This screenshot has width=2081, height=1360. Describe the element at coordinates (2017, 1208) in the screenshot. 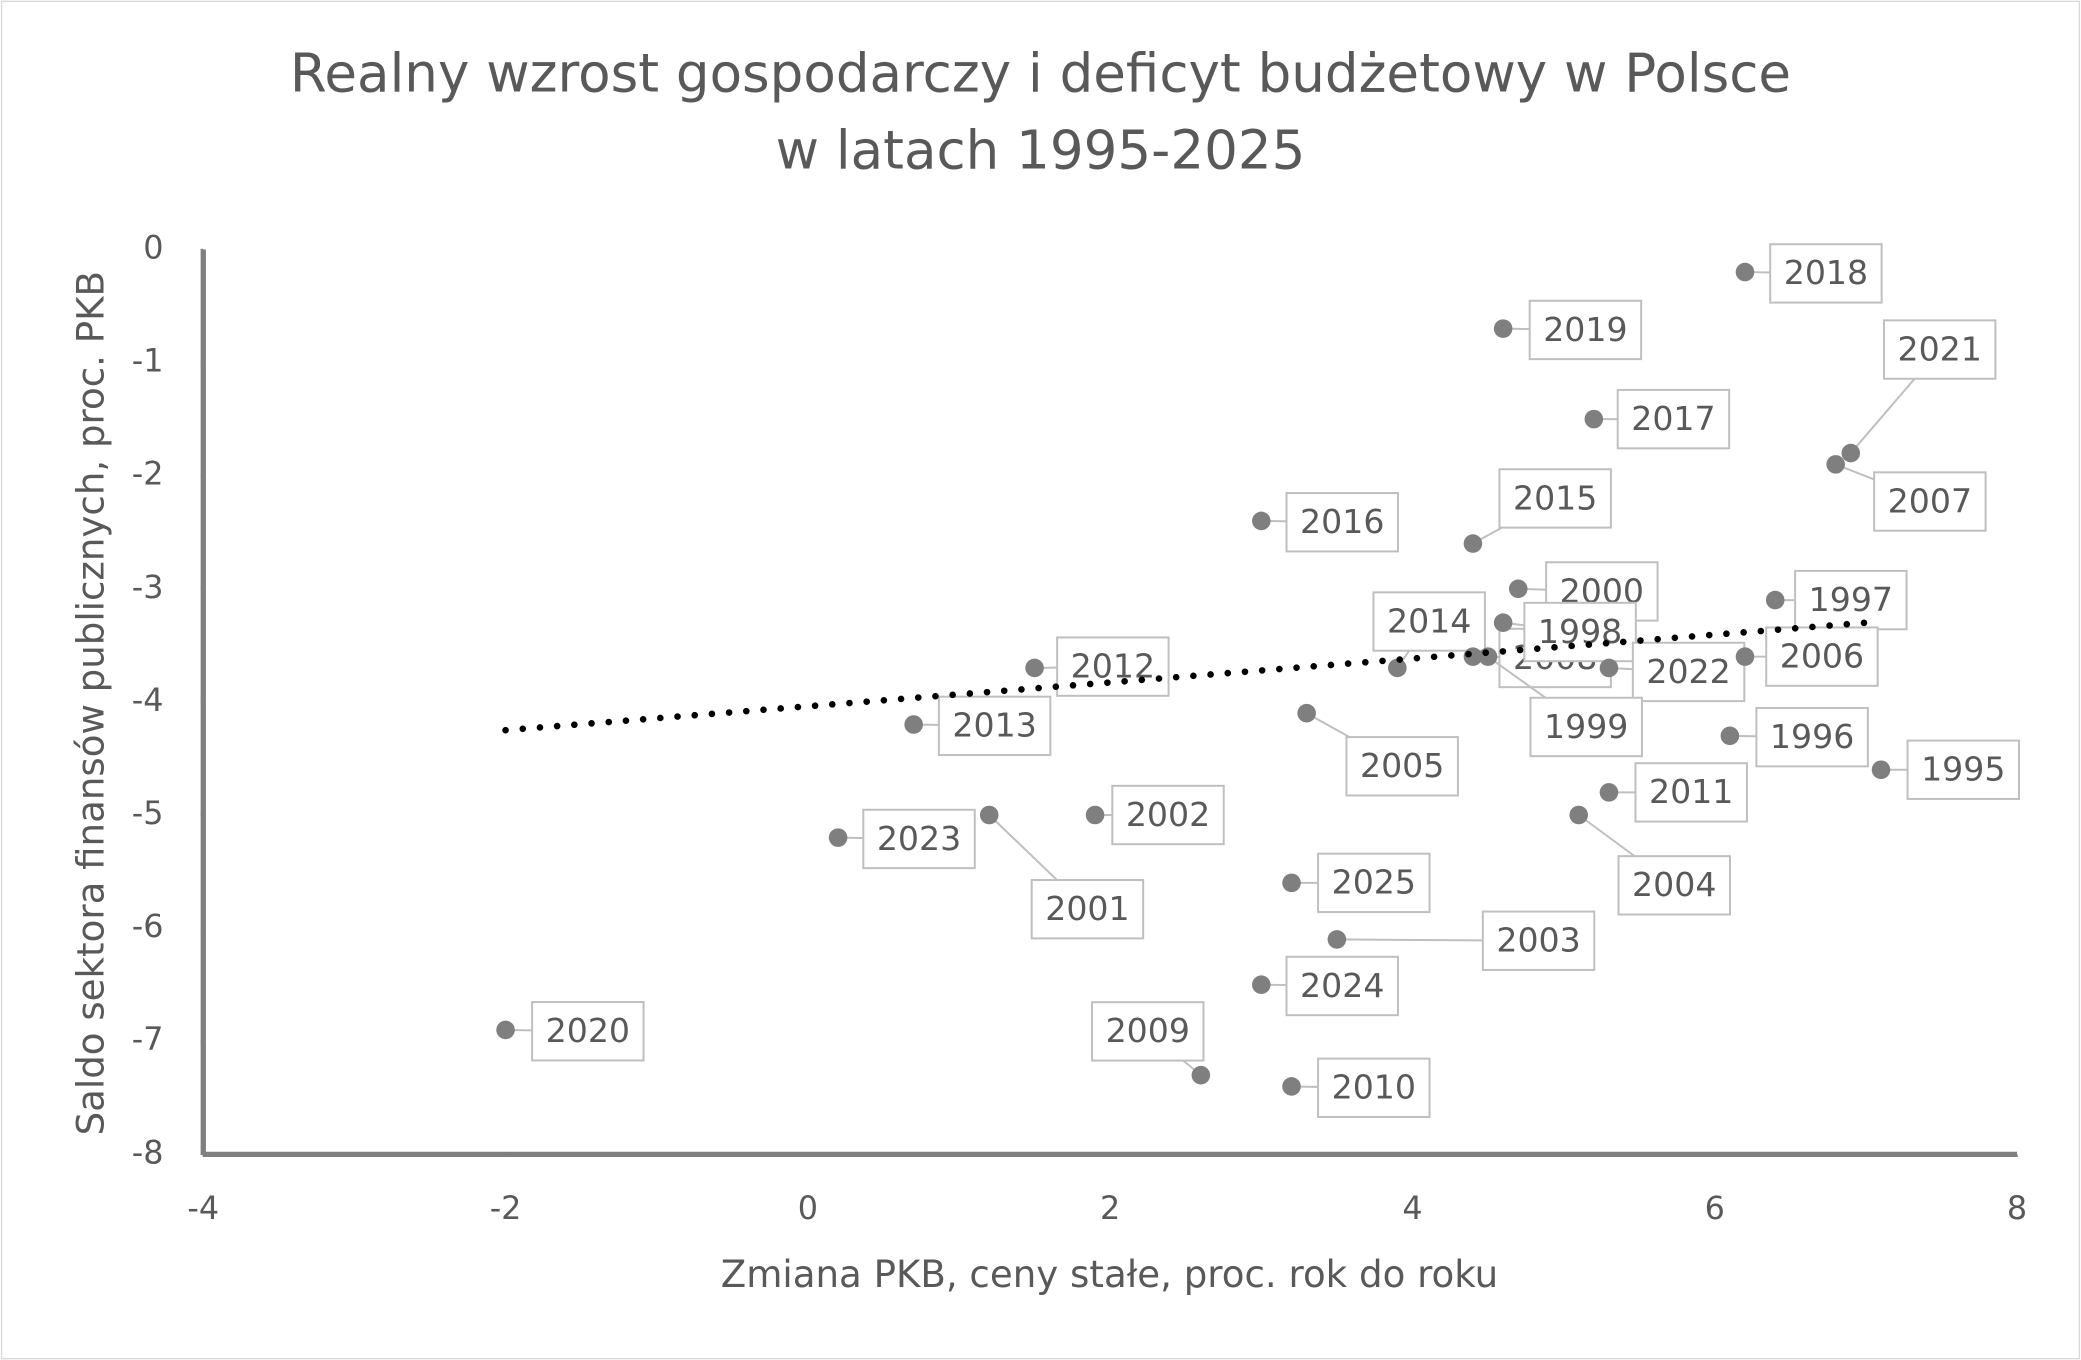

I see `x-tick-label: 8` at that location.